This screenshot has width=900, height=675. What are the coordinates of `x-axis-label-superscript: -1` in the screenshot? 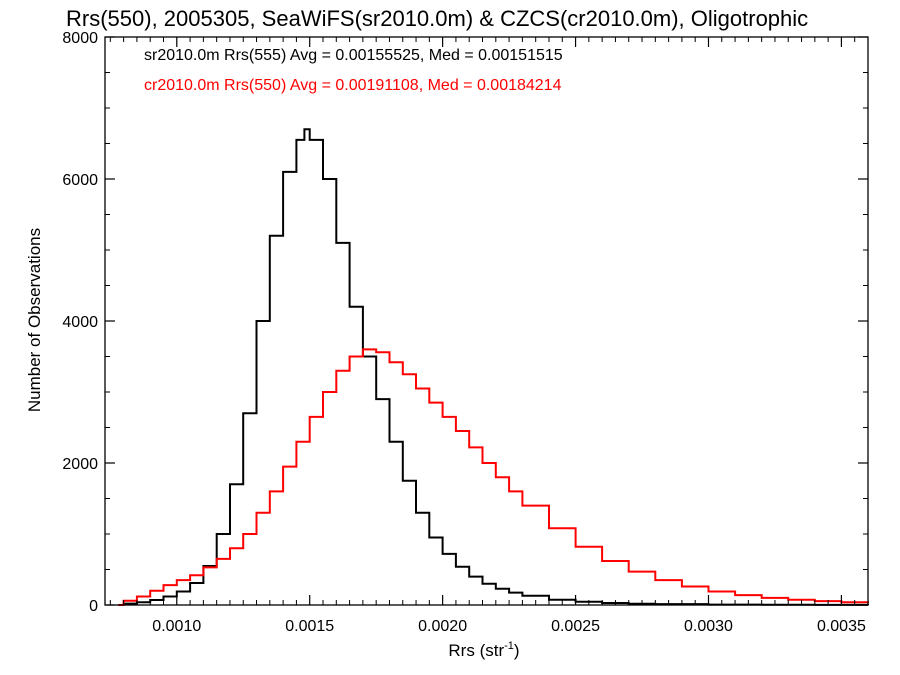 It's located at (509, 646).